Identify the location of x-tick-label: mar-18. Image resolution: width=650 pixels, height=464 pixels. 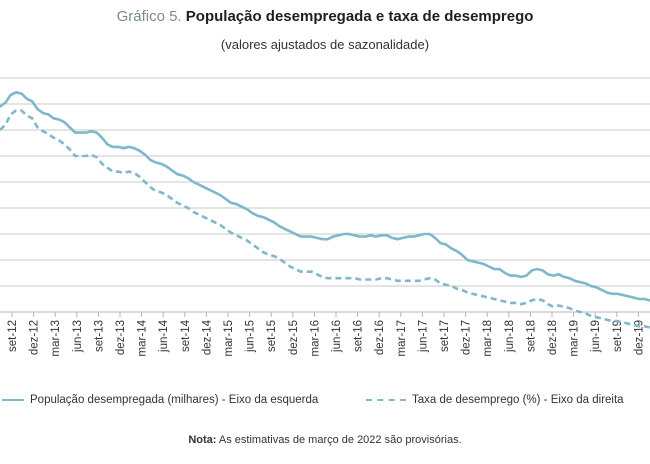
(488, 338).